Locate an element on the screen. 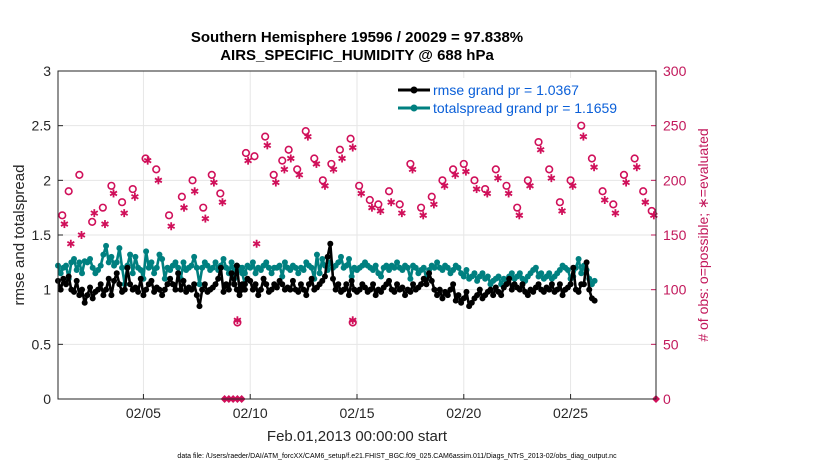 The image size is (830, 470). y-left-tick-label: 0 is located at coordinates (47, 399).